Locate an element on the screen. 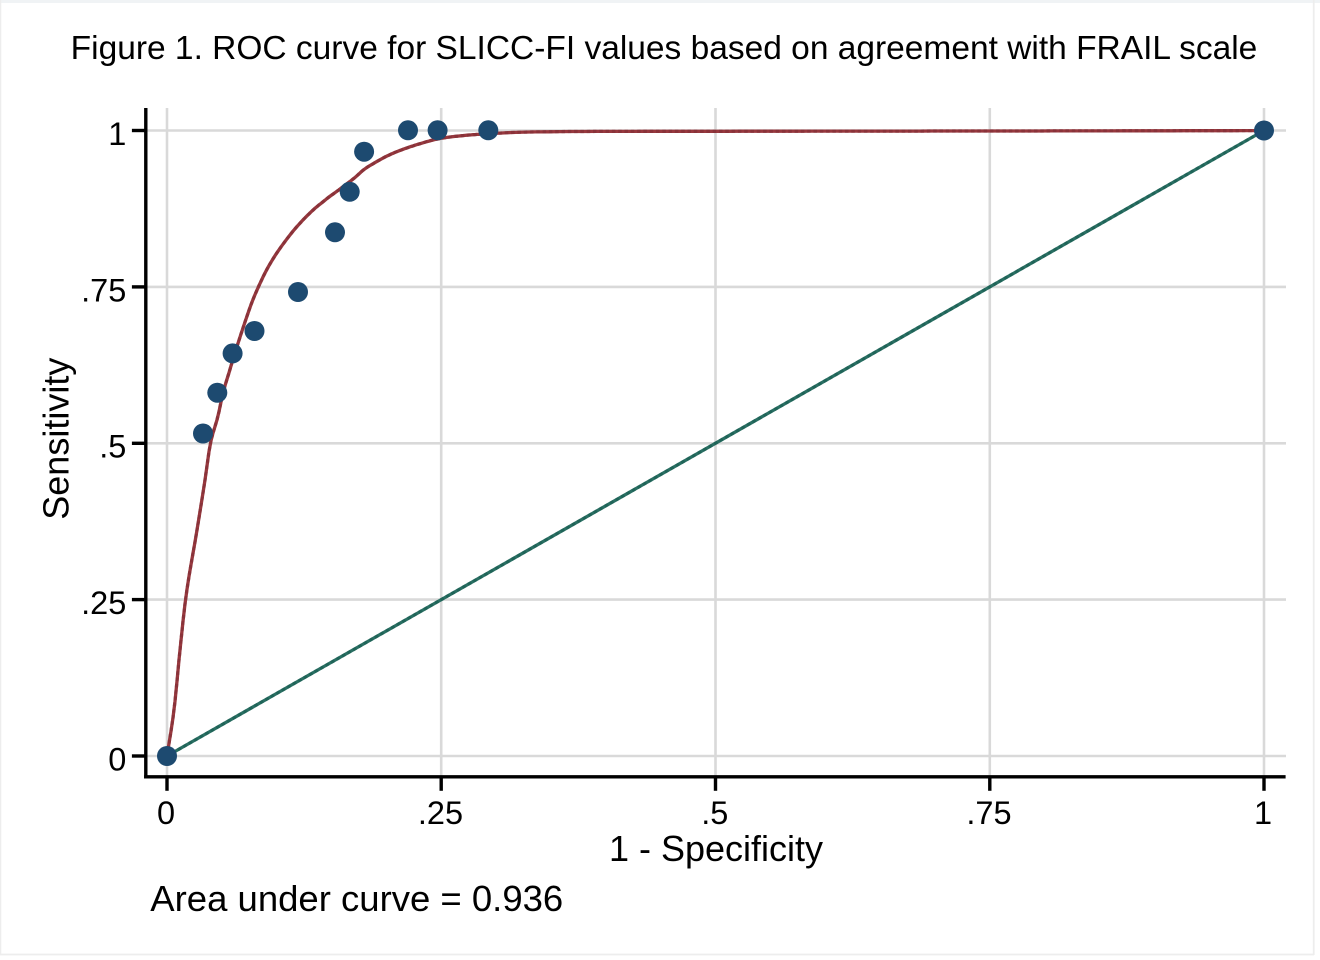  svg-text: Area under curve = 0.936 is located at coordinates (356, 898).